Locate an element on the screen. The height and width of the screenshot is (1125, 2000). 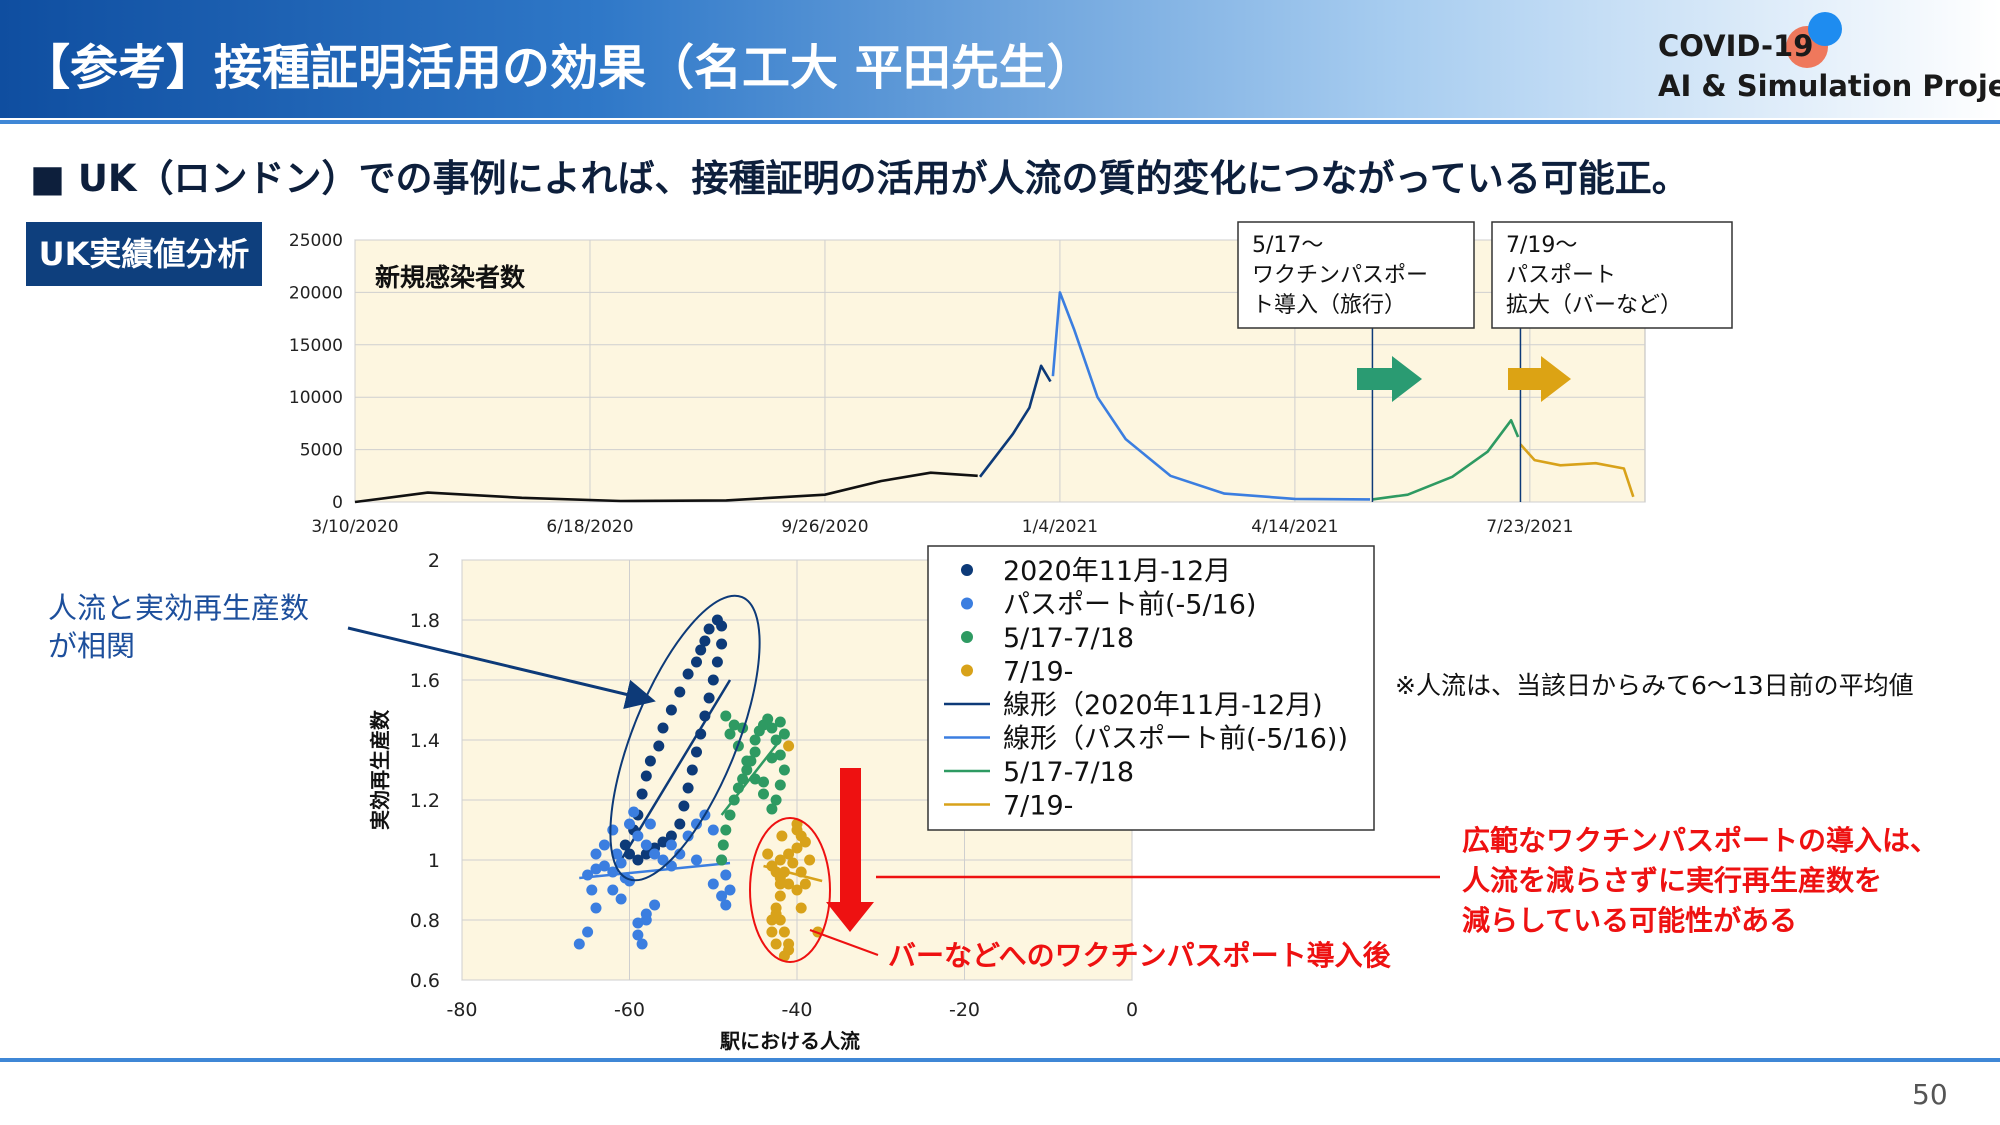
conclusion-line: 人流を減らさずに実行再生産数を is located at coordinates (1672, 880).